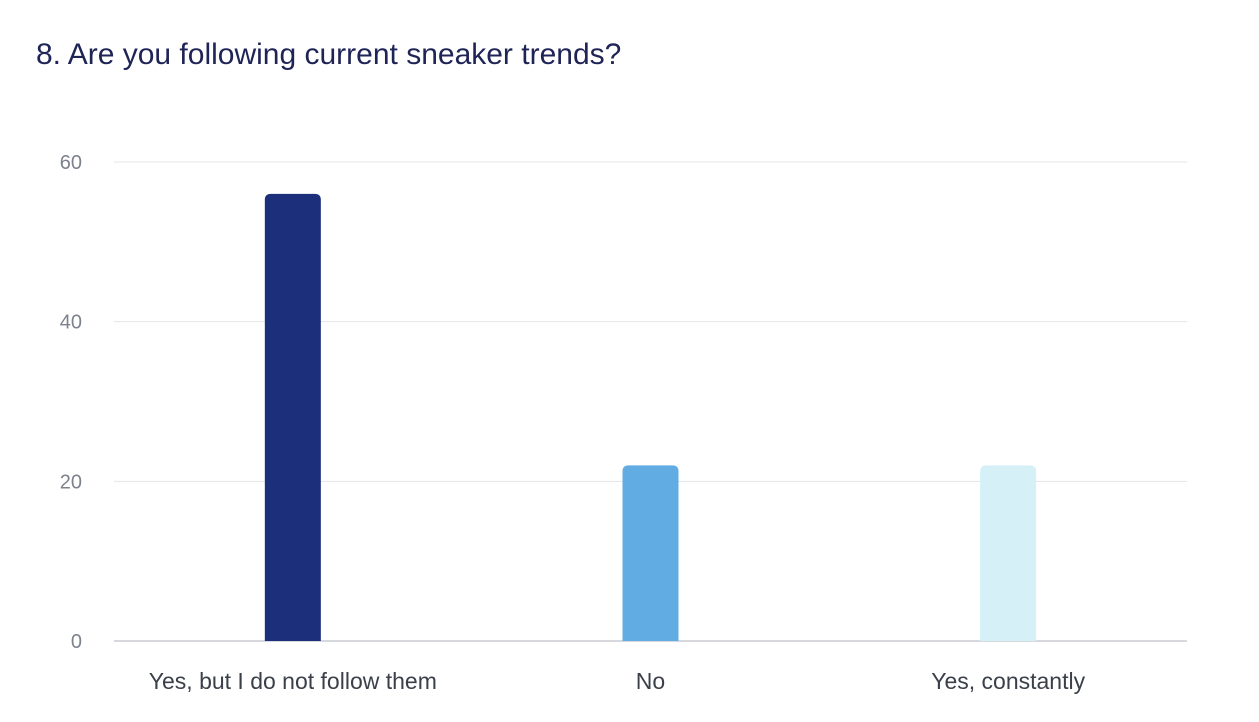  Describe the element at coordinates (71, 402) in the screenshot. I see `y-axis-ticks: 0 20 40 60` at that location.